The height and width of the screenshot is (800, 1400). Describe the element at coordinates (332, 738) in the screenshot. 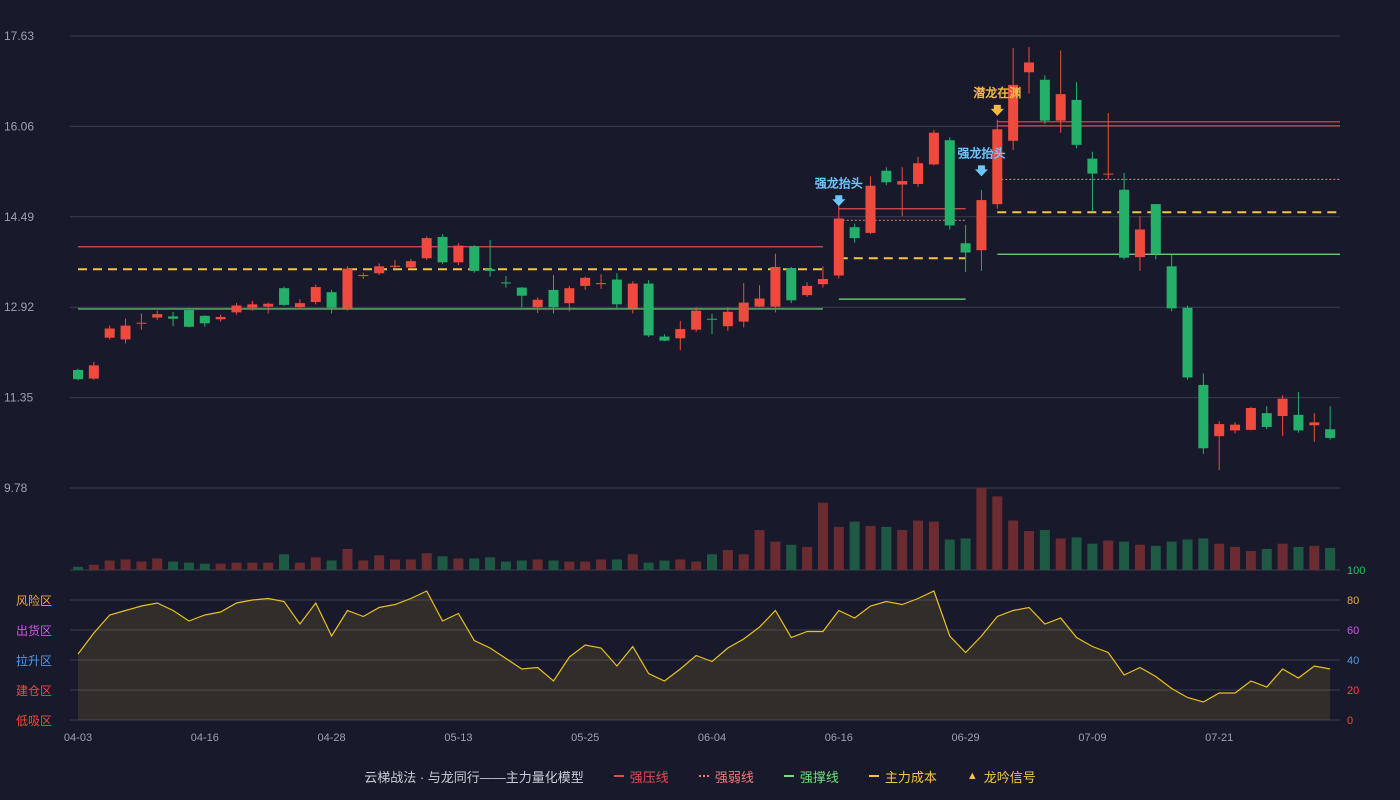

I see `date-tick-label: 04-28` at that location.